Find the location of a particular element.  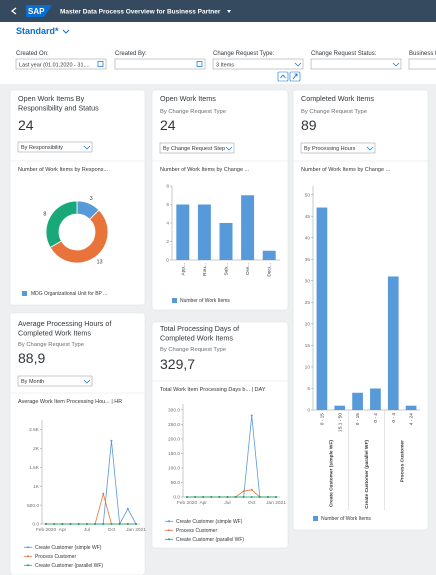

y-tick-label: 40 is located at coordinates (308, 238).